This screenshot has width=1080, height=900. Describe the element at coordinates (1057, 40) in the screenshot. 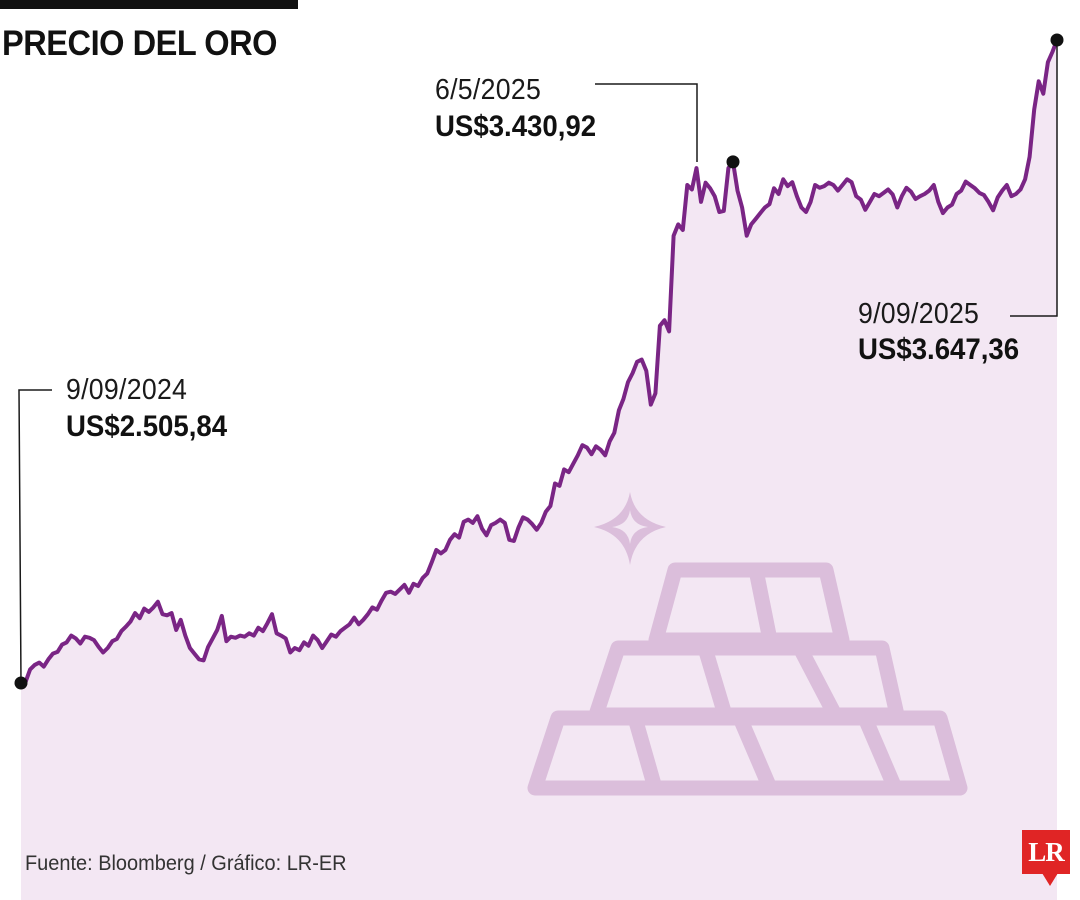

I see `end-point-marker` at that location.